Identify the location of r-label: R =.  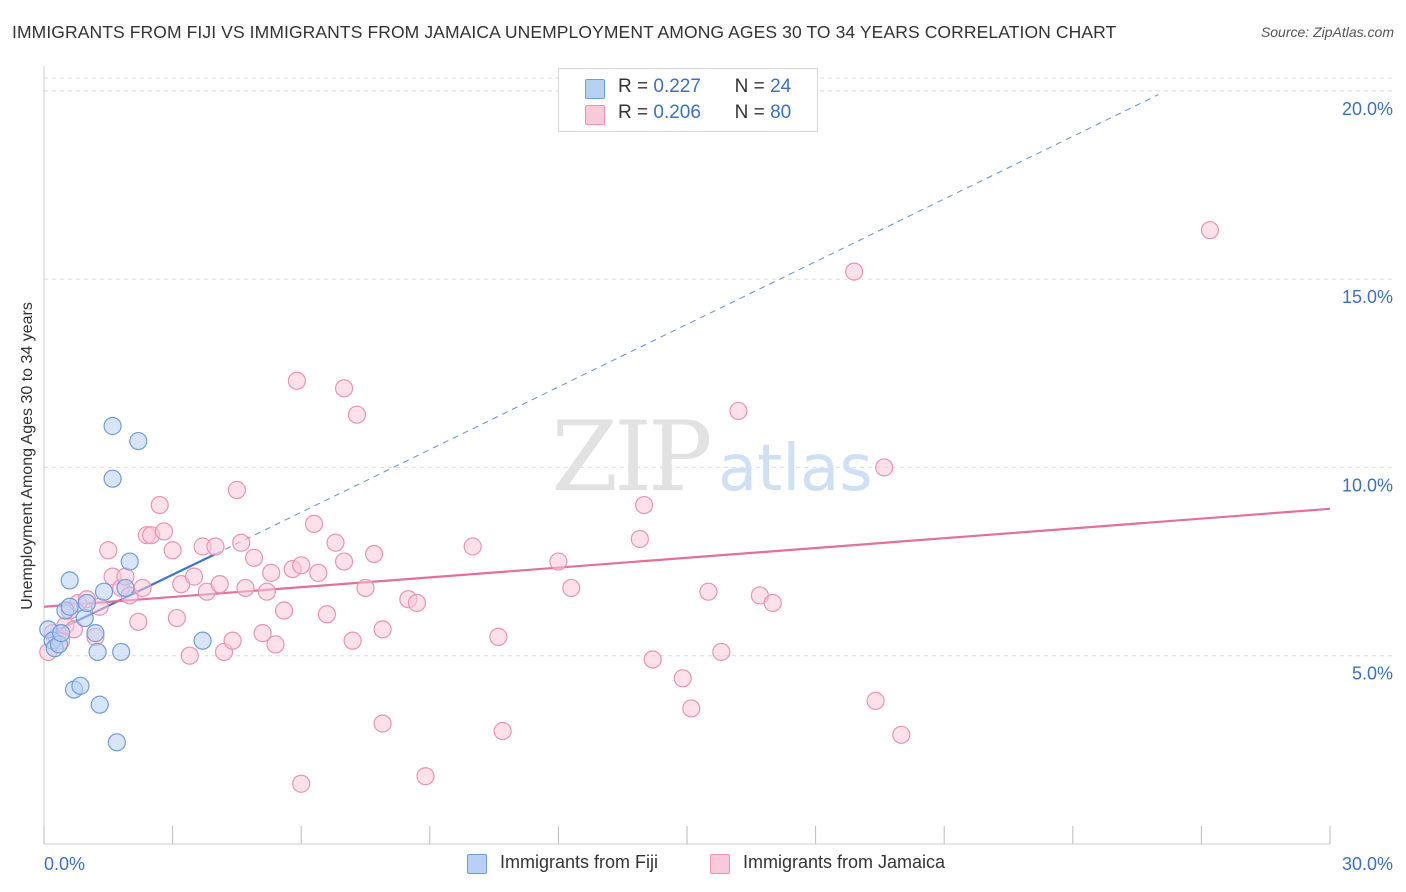
(633, 86).